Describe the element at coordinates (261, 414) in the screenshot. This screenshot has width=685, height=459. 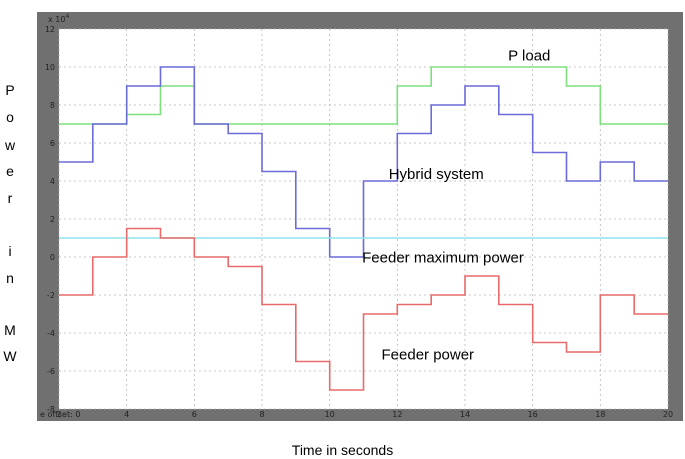
I see `x-tick-label: 8` at that location.